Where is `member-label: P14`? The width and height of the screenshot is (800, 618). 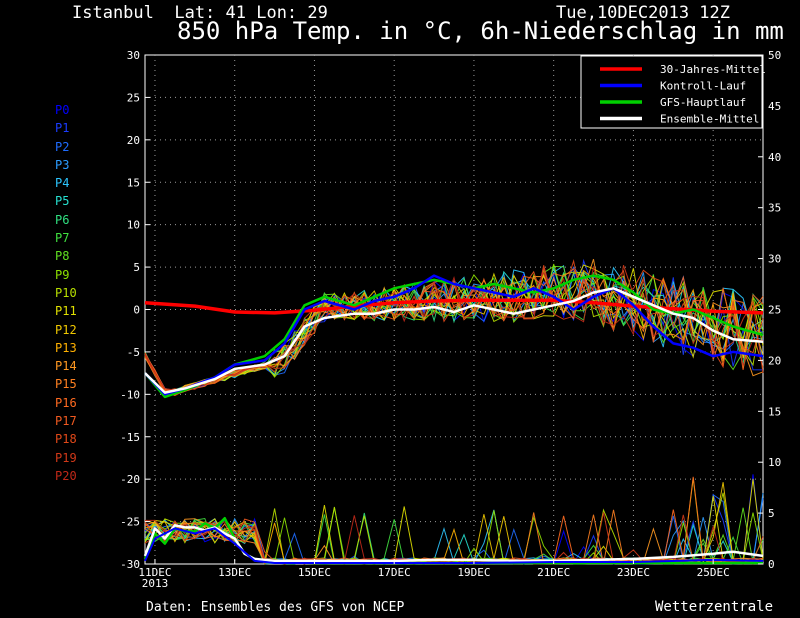 member-label: P14 is located at coordinates (66, 366).